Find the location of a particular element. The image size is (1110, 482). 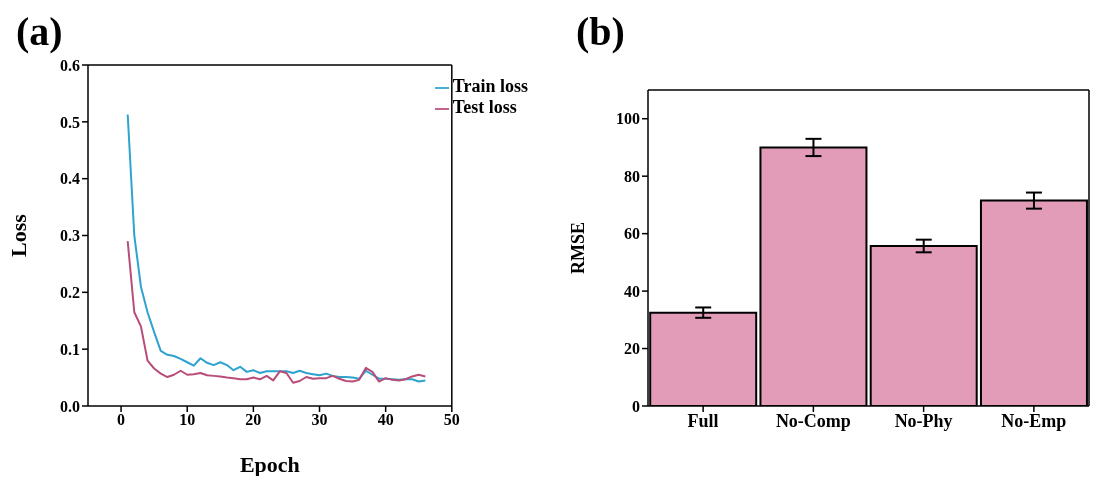

y-tick-label: 80 is located at coordinates (632, 176).